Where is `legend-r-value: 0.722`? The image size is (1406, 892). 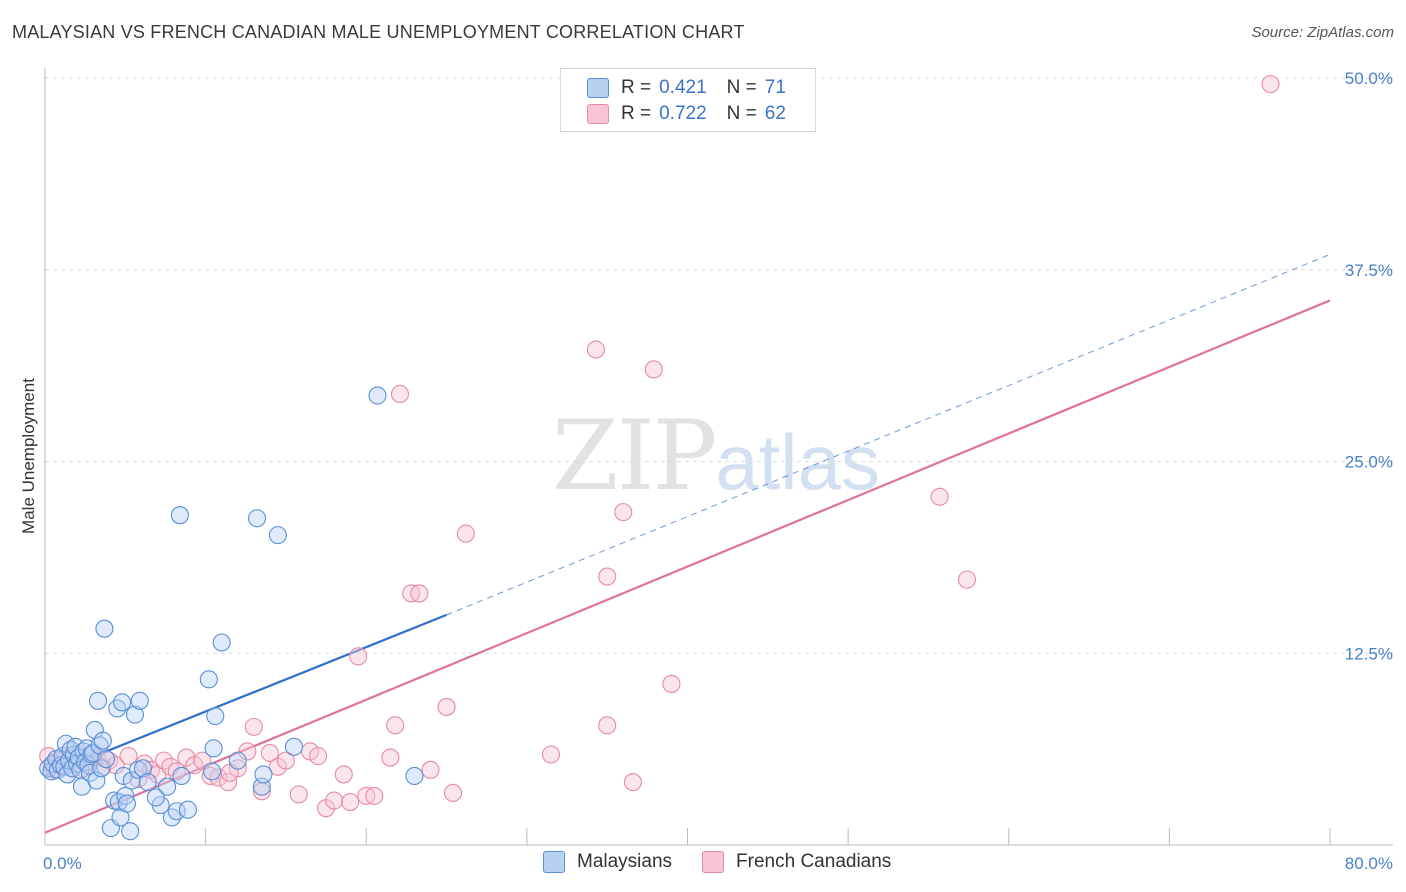 legend-r-value: 0.722 is located at coordinates (683, 113).